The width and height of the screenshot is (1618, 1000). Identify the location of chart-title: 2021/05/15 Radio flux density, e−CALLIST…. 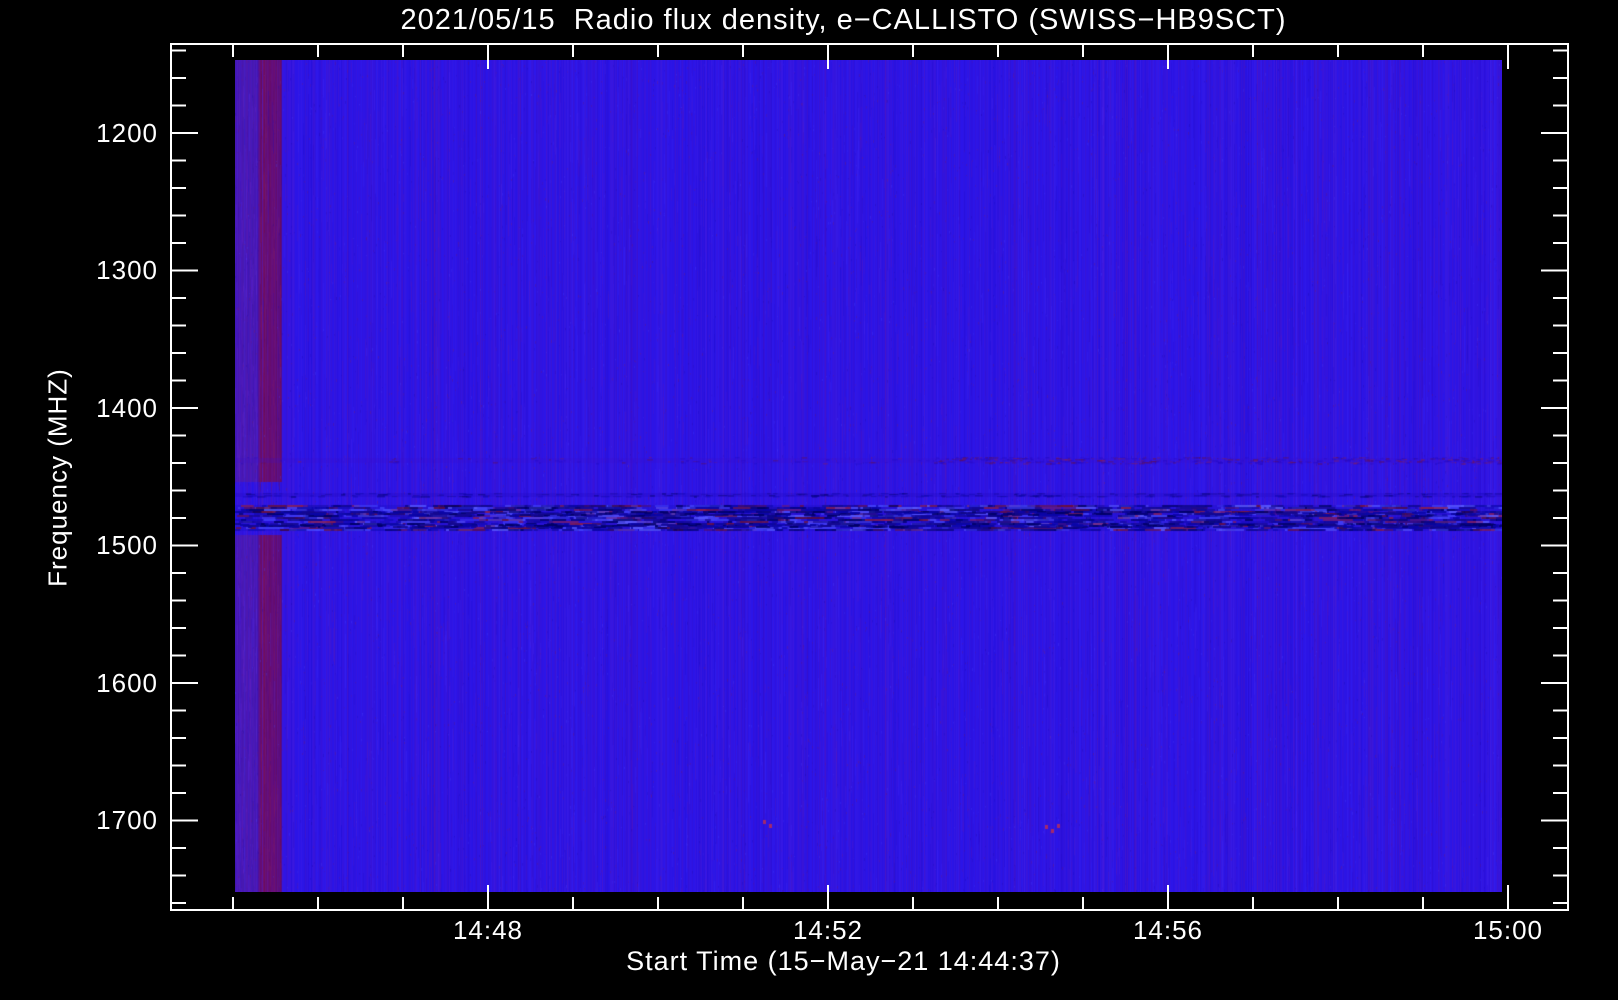
(843, 20).